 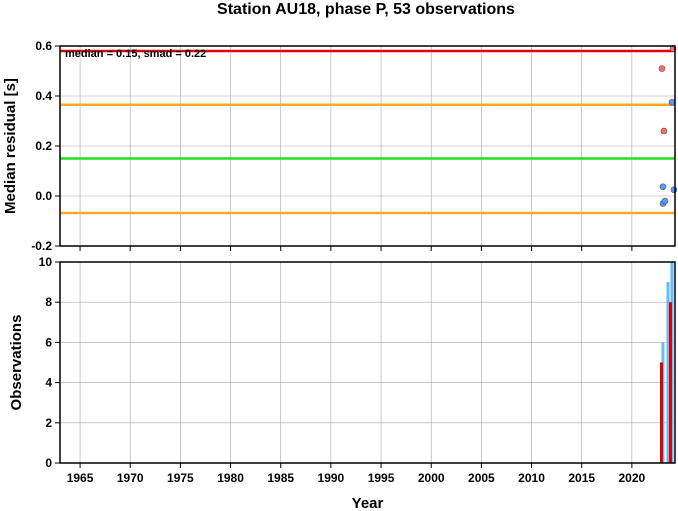 I want to click on y-tick-label: 0.2, so click(x=43, y=146).